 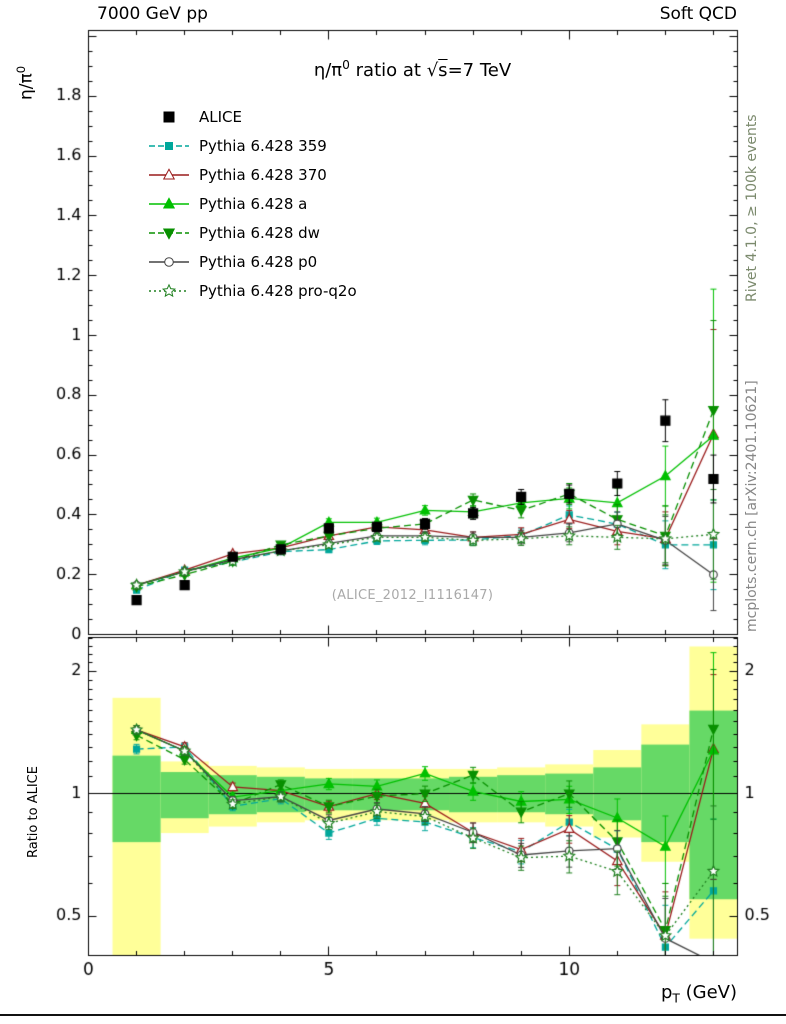 I want to click on title-sqrt-arg: s, so click(x=443, y=70).